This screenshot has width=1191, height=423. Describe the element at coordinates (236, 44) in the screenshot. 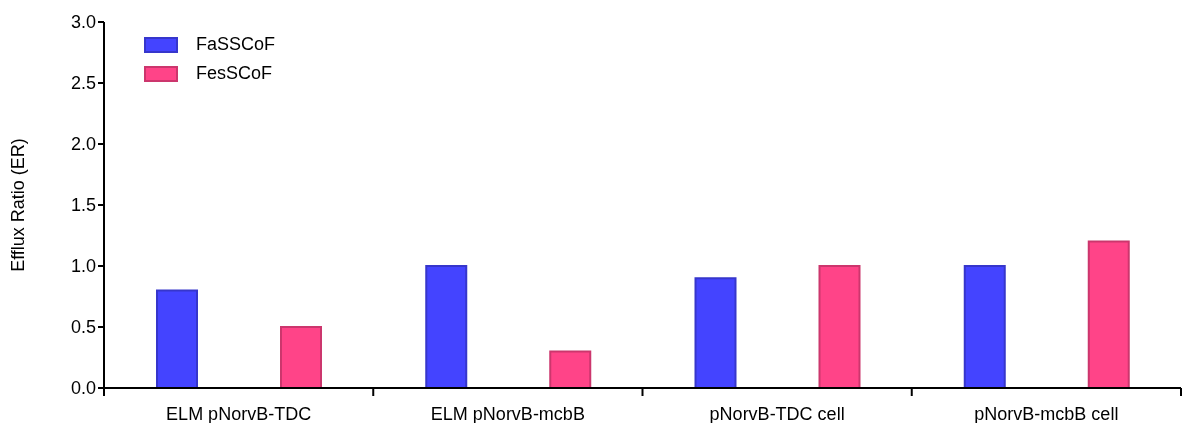

I see `legend-label: FaSSCoF` at that location.